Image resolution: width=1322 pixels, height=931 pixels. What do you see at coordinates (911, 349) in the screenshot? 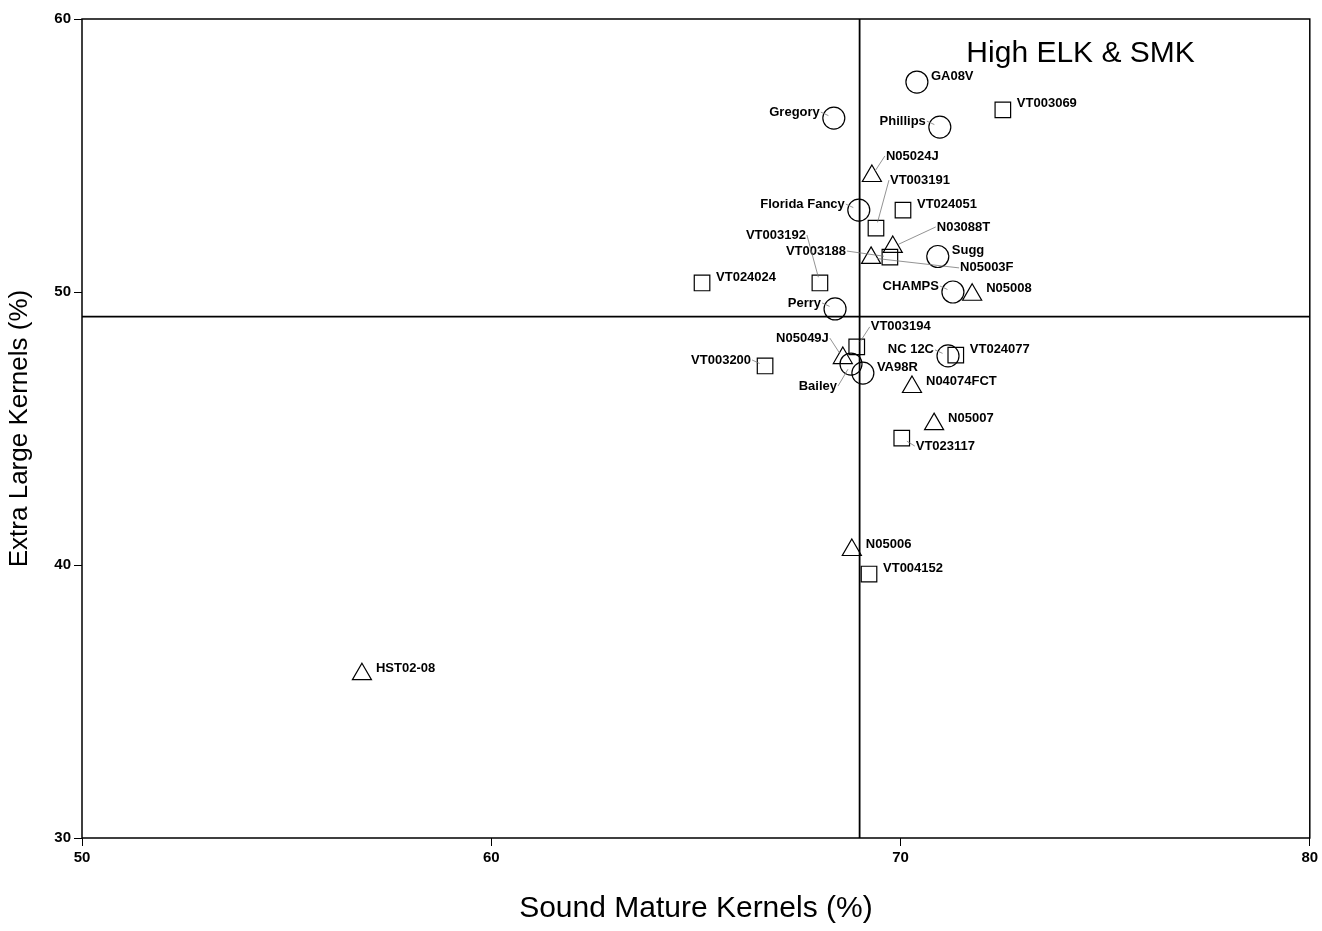
I see `annotation: NC 12C` at bounding box center [911, 349].